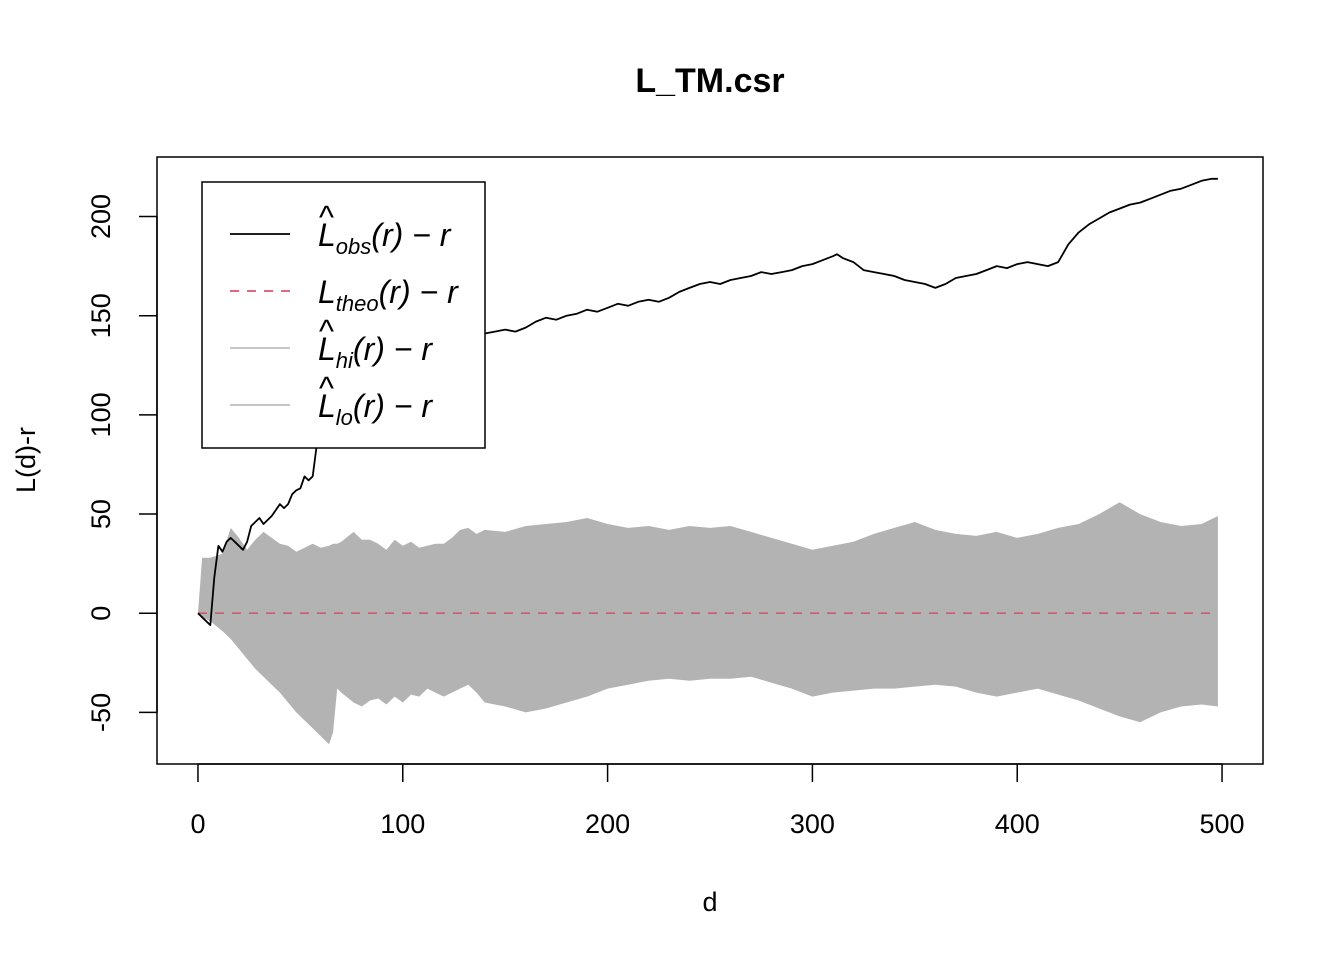 The width and height of the screenshot is (1344, 960). What do you see at coordinates (101, 414) in the screenshot?
I see `y-tick-label: 100` at bounding box center [101, 414].